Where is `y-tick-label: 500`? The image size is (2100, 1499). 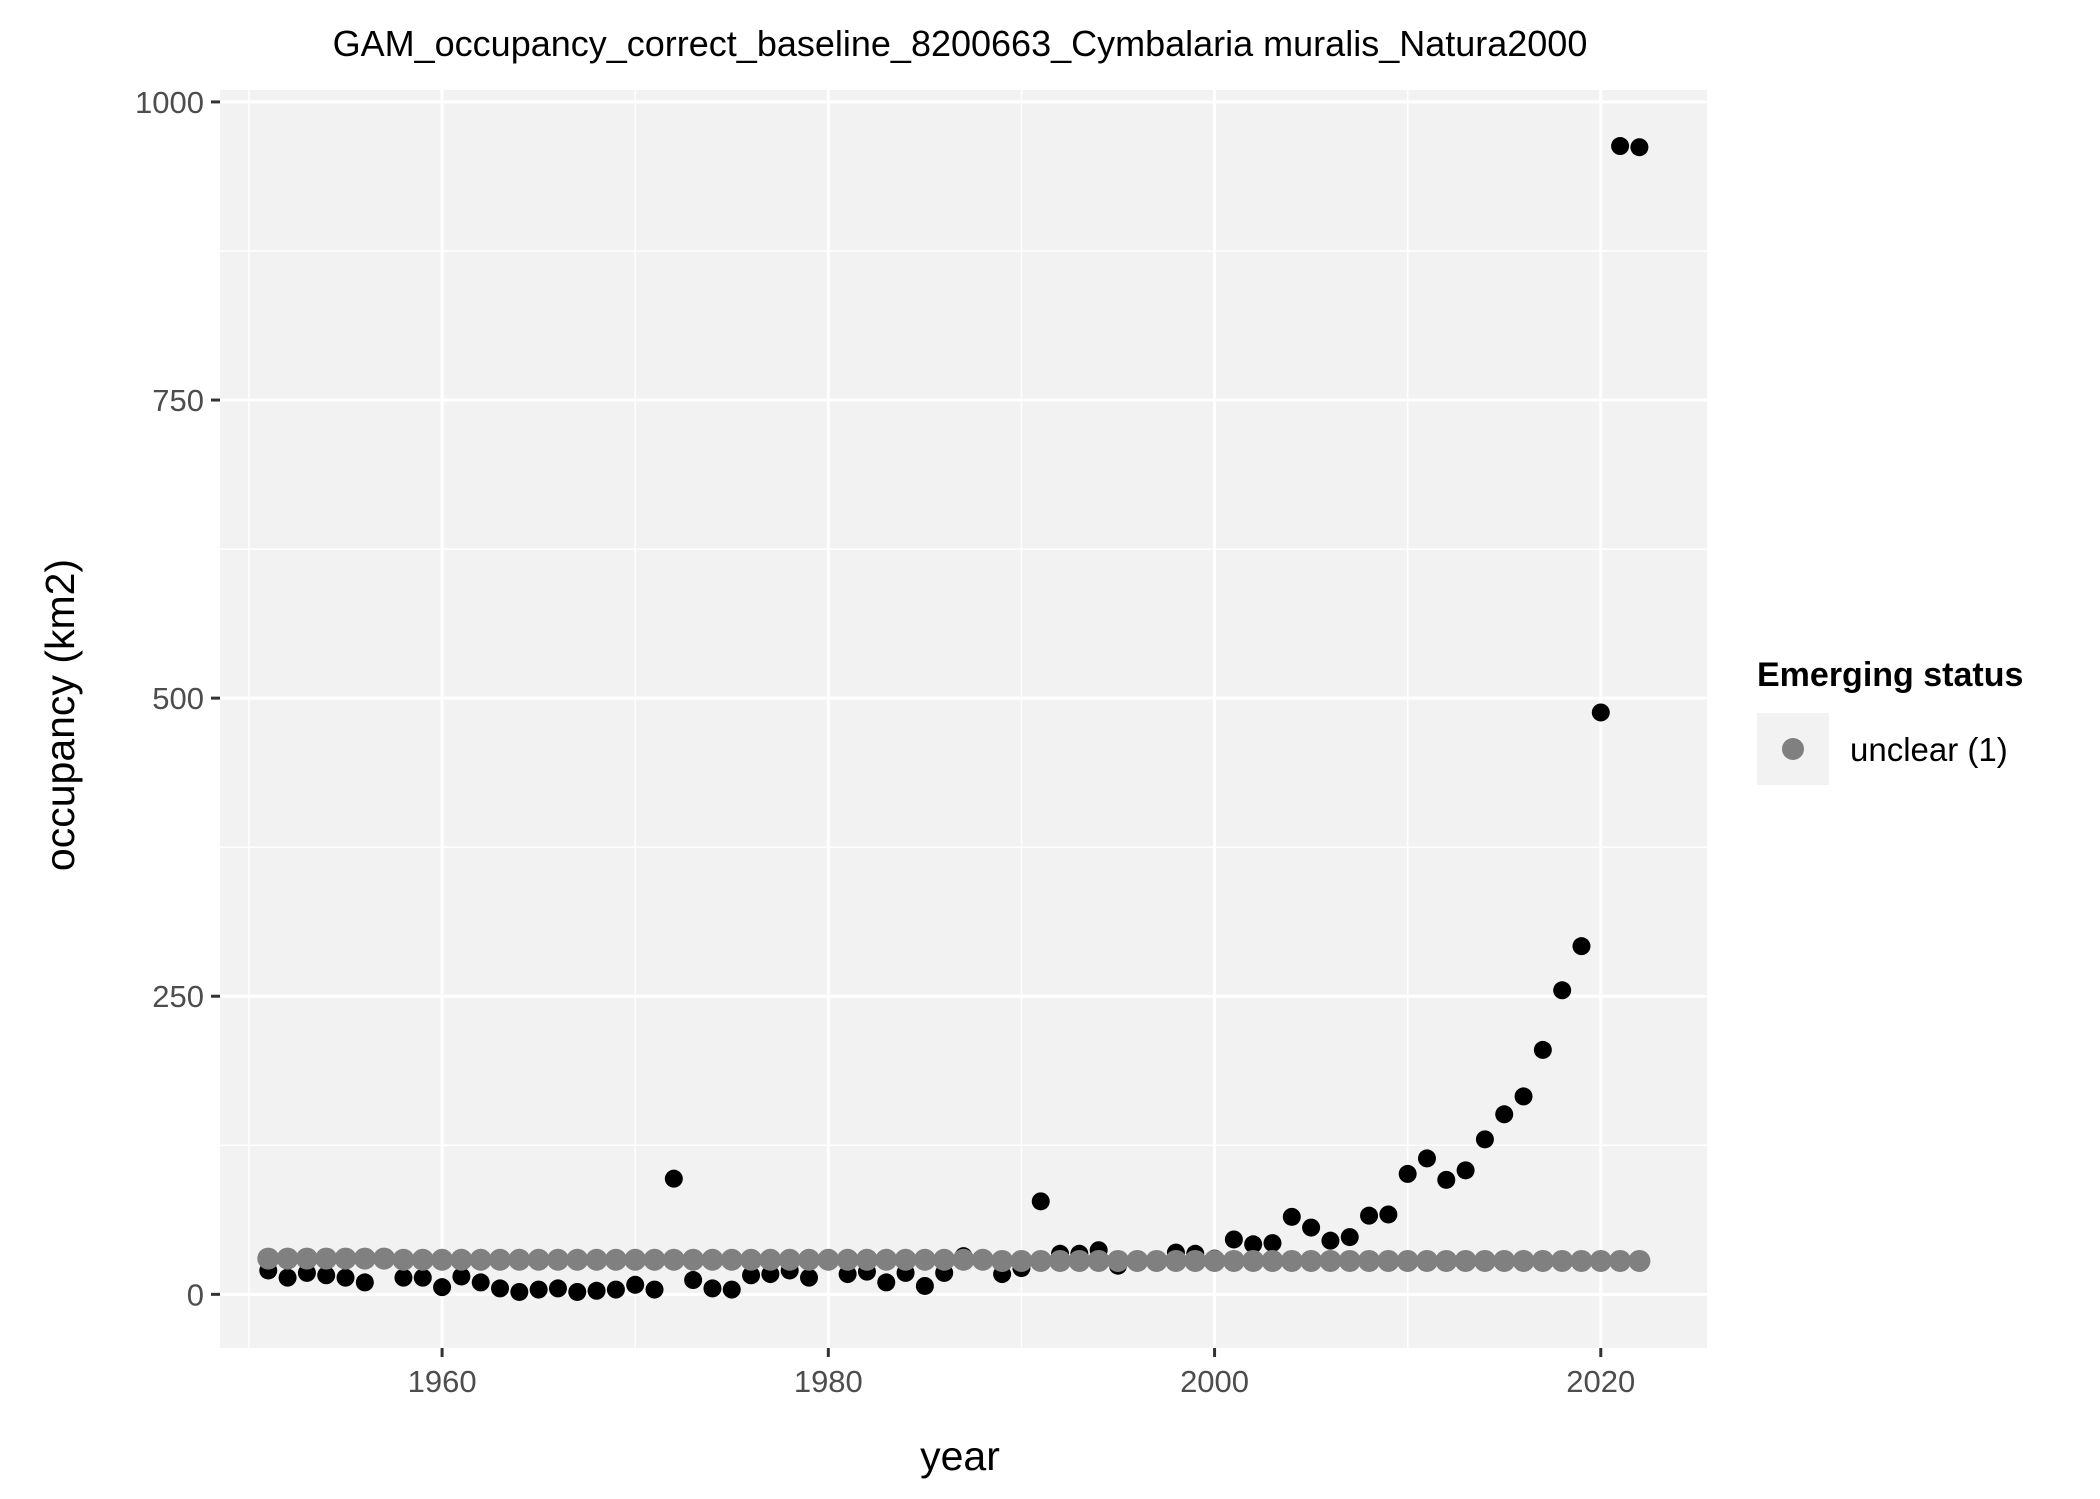 y-tick-label: 500 is located at coordinates (178, 698).